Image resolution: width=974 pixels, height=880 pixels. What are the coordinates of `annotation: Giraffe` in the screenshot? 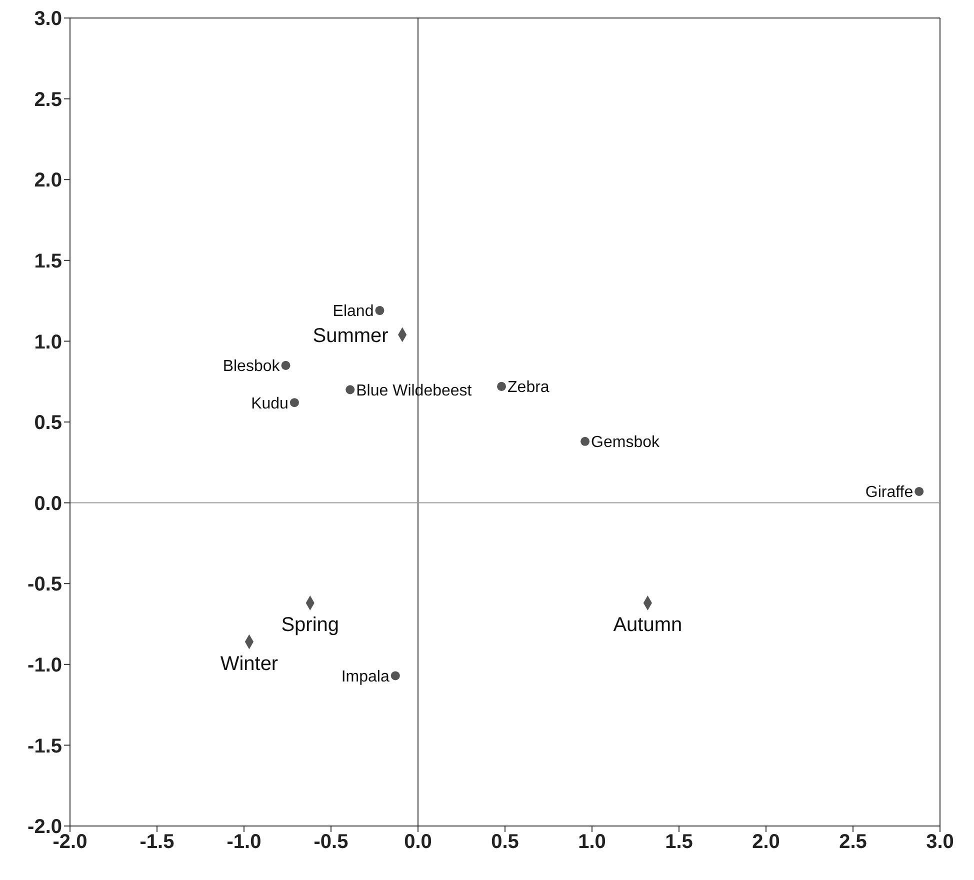 It's located at (889, 493).